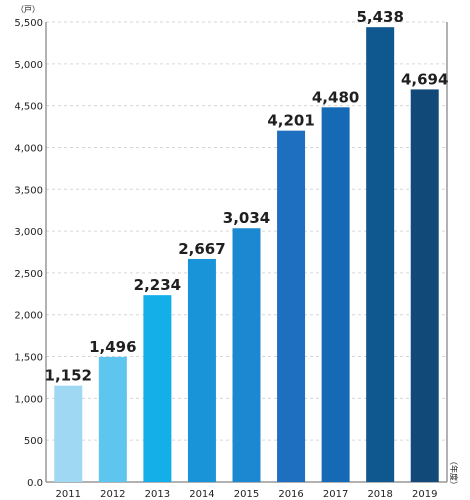 This screenshot has height=500, width=470. I want to click on value-label-2011: 1,152, so click(68, 376).